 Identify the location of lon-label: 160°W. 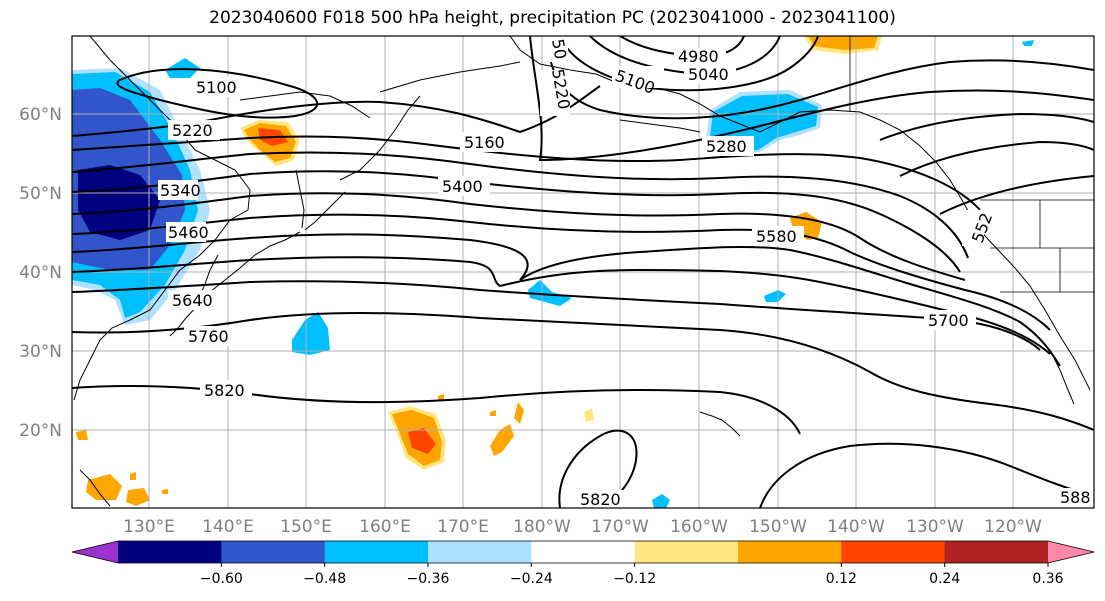
(699, 527).